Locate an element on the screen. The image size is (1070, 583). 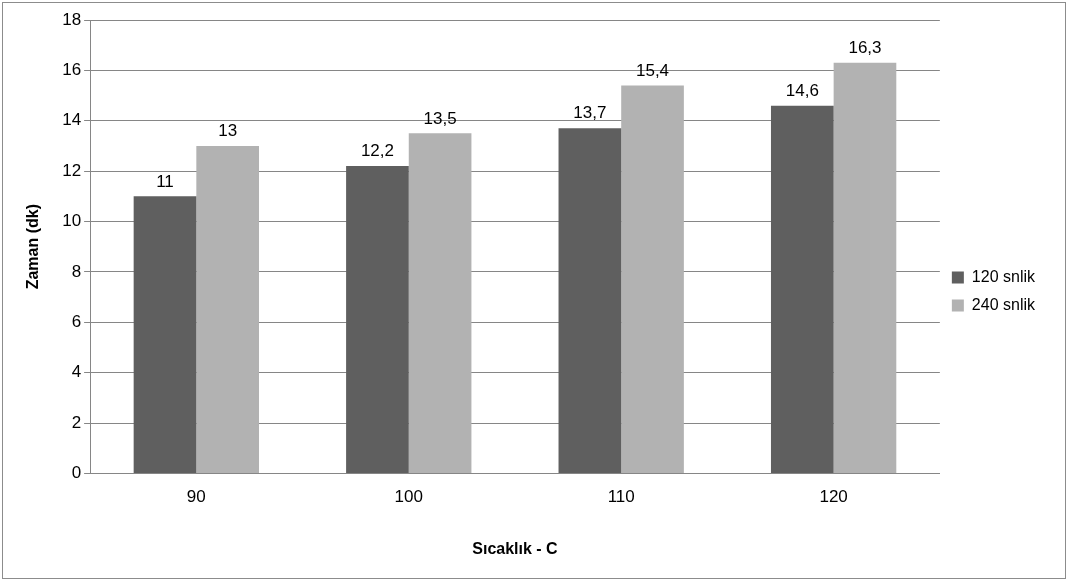
data-label: 13 is located at coordinates (228, 131).